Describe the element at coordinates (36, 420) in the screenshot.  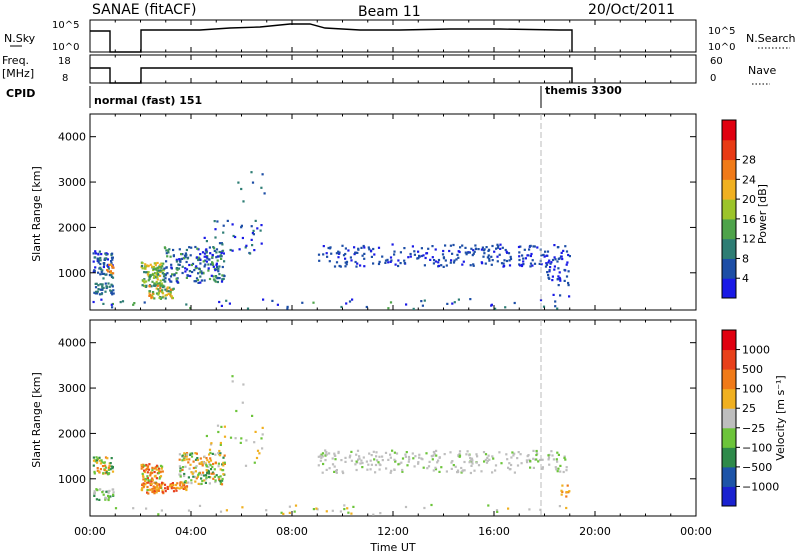
I see `velocity-ylabel: Slant Range [km]` at that location.